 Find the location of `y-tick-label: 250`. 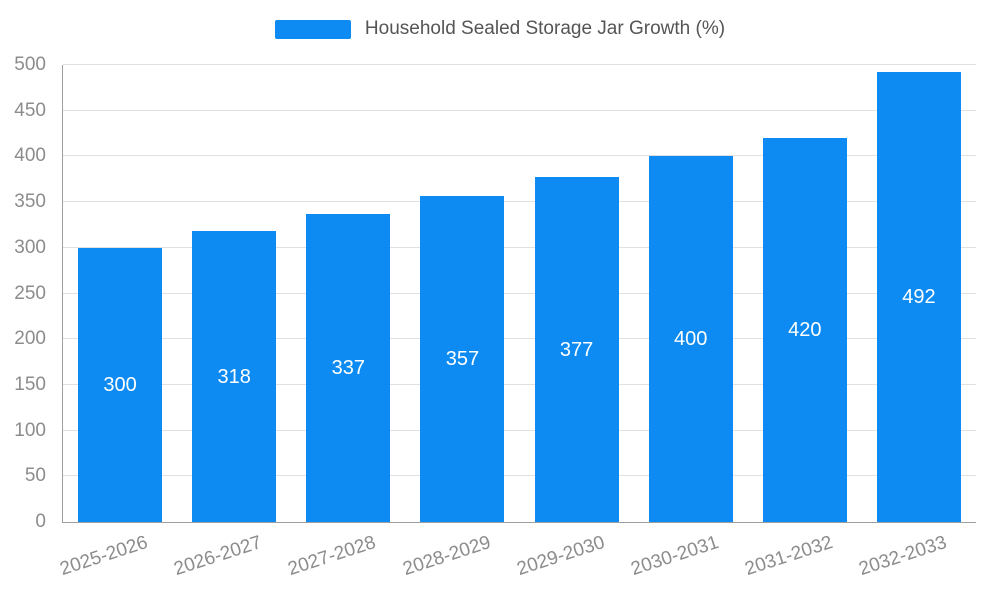

y-tick-label: 250 is located at coordinates (30, 293).